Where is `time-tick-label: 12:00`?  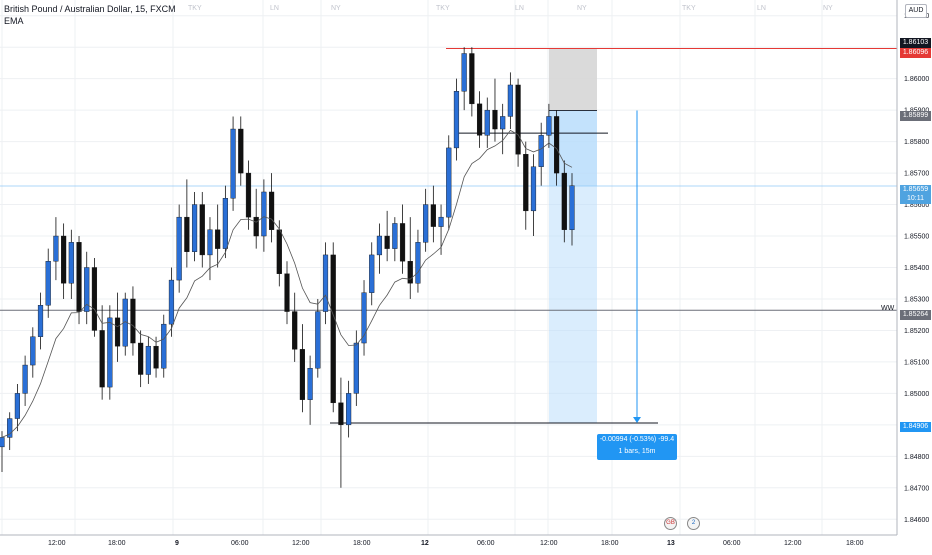
time-tick-label: 12:00 is located at coordinates (301, 543).